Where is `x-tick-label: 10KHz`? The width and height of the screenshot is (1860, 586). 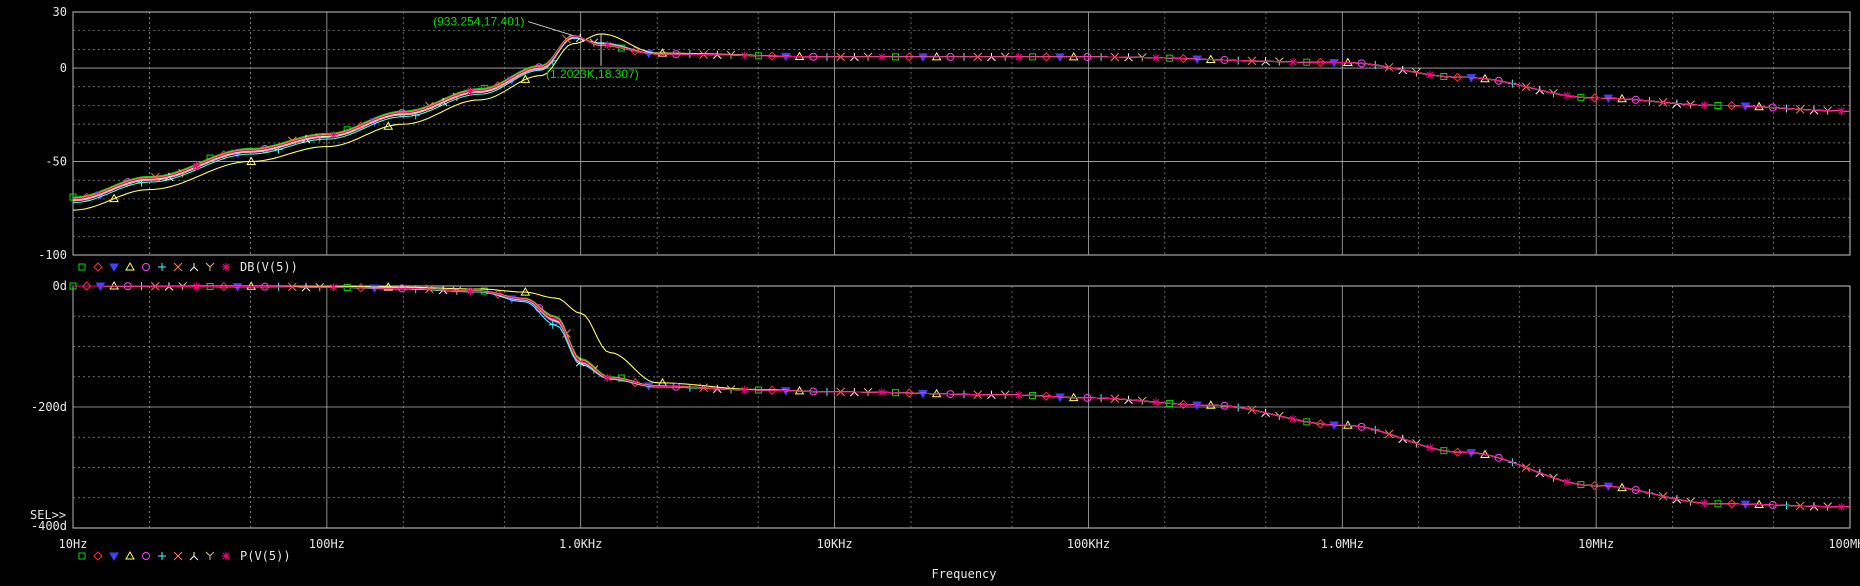 x-tick-label: 10KHz is located at coordinates (835, 544).